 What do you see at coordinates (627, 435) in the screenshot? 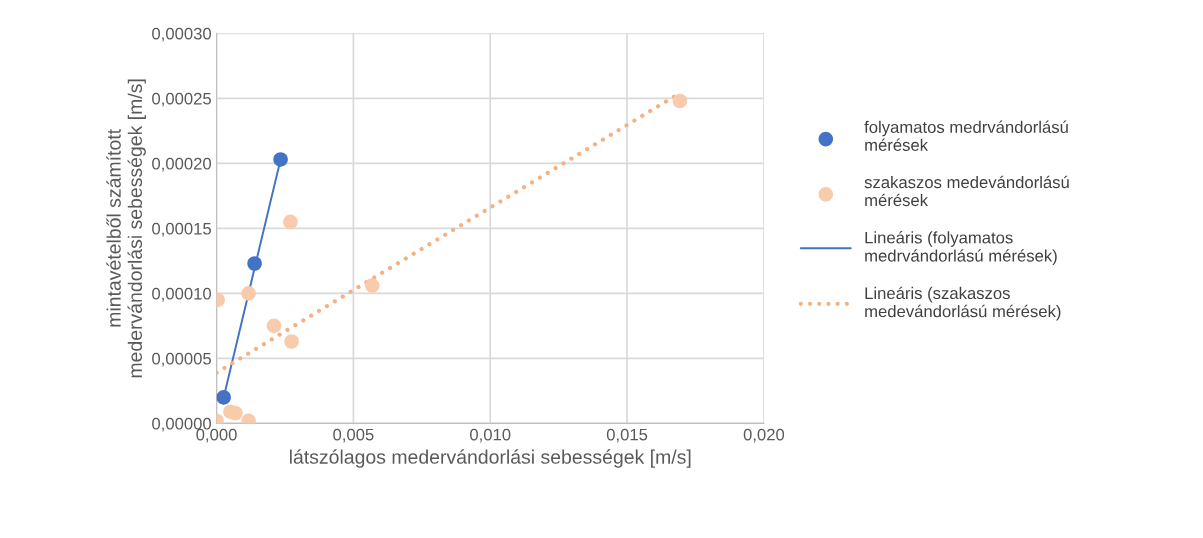
I see `x-tick-label: 0,015` at bounding box center [627, 435].